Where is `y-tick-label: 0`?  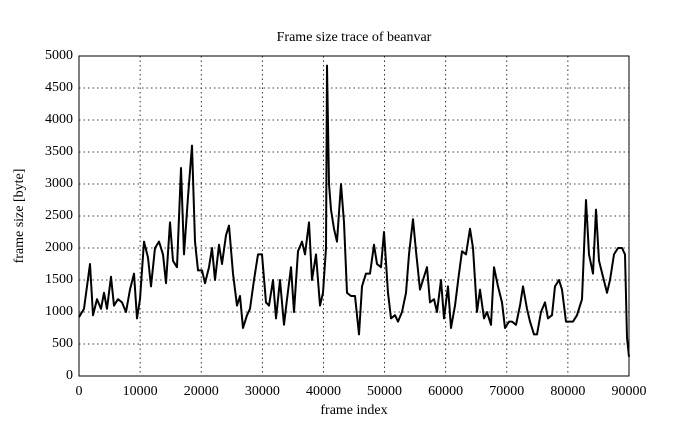 y-tick-label: 0 is located at coordinates (69, 375).